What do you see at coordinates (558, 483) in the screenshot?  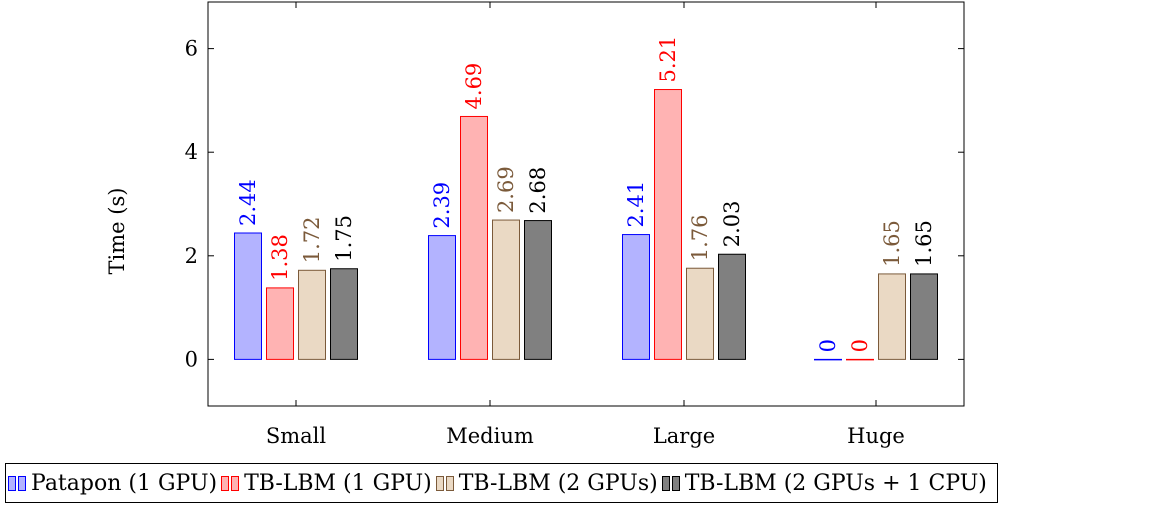 I see `legend-label: TB-LBM (2 GPUs)` at bounding box center [558, 483].